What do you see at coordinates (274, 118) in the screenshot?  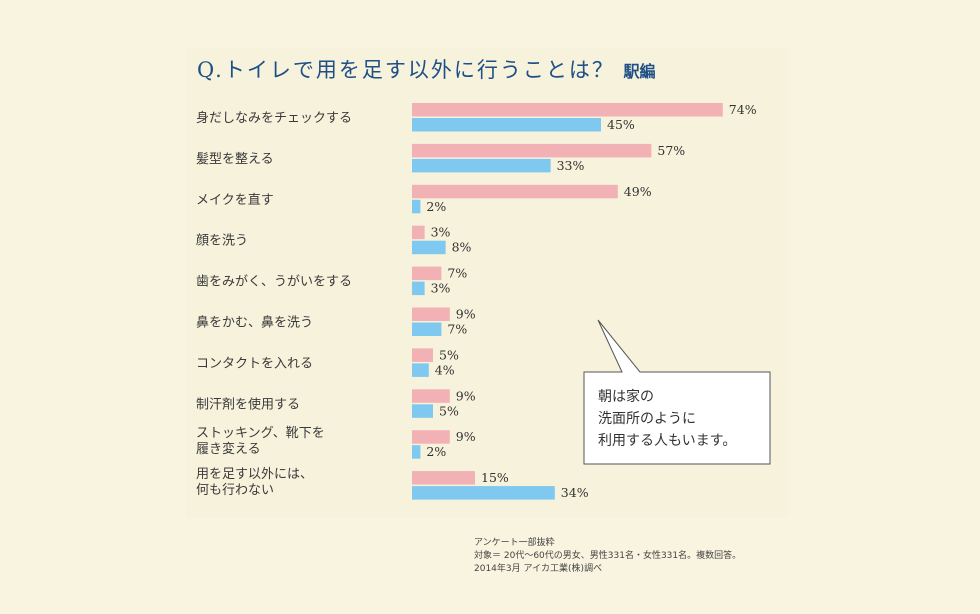 I see `category-label: 身だしなみをチェックする` at bounding box center [274, 118].